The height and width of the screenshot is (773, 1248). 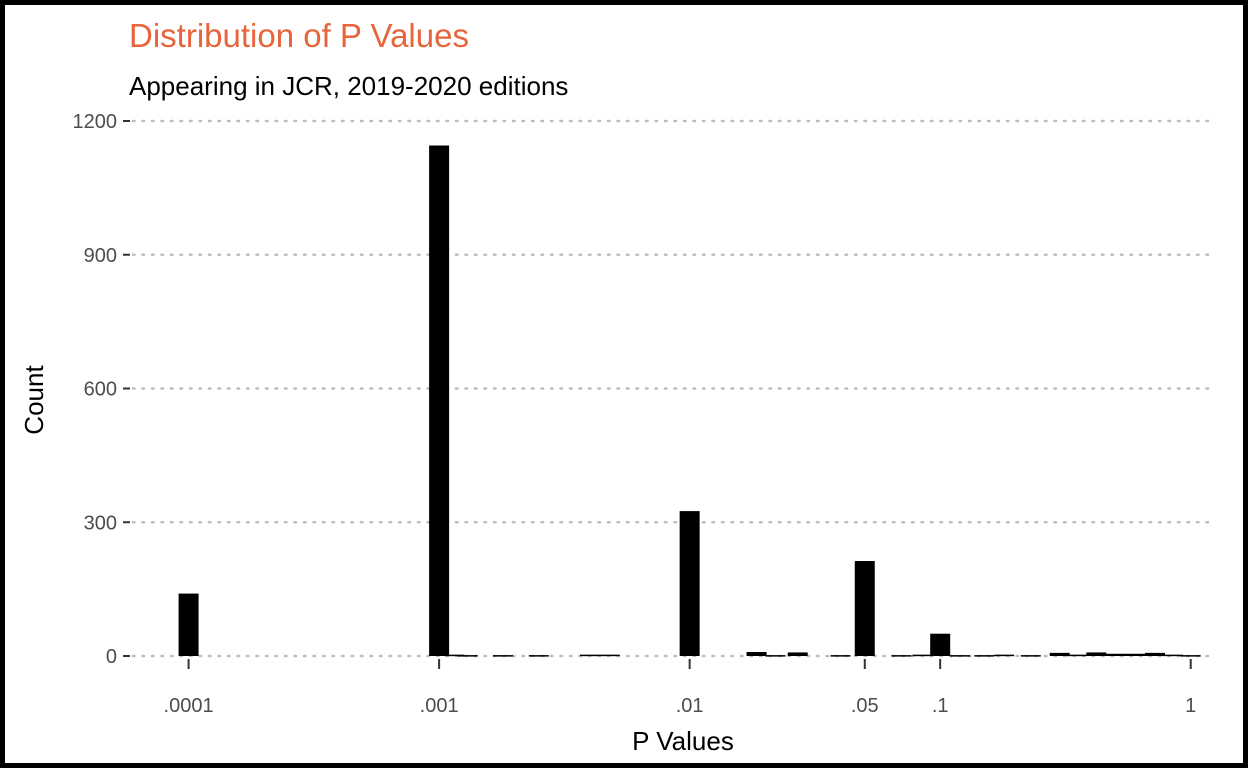 I want to click on y-tick-label: 900, so click(x=100, y=256).